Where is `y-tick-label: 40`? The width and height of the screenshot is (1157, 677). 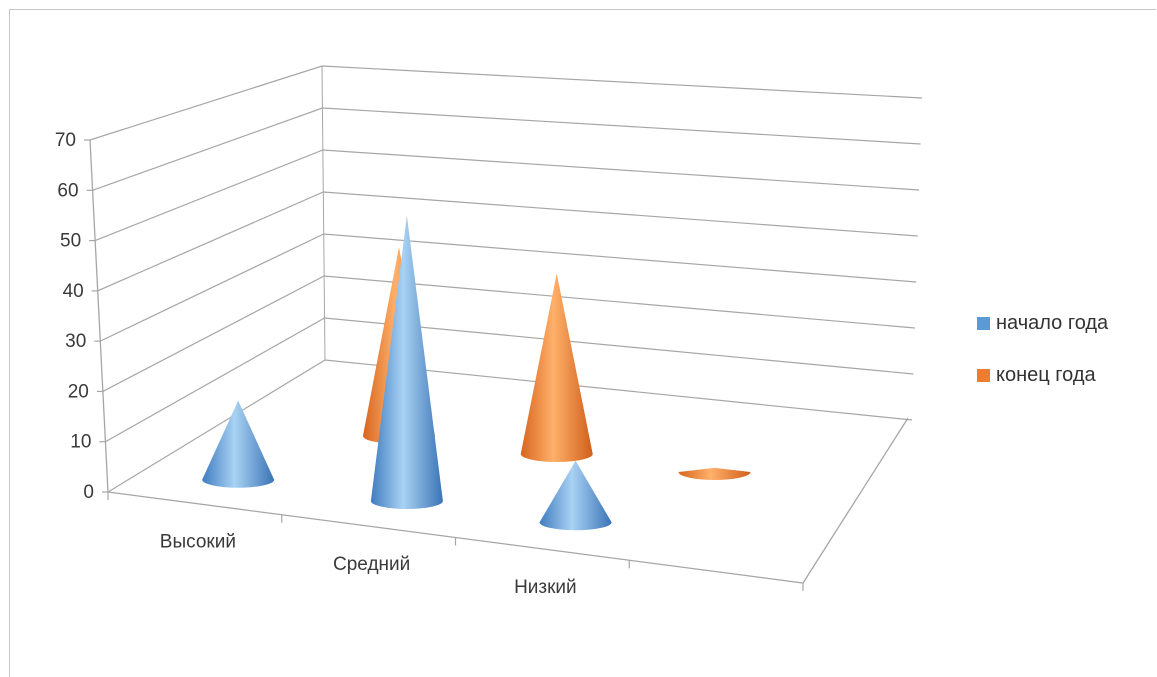 y-tick-label: 40 is located at coordinates (73, 291).